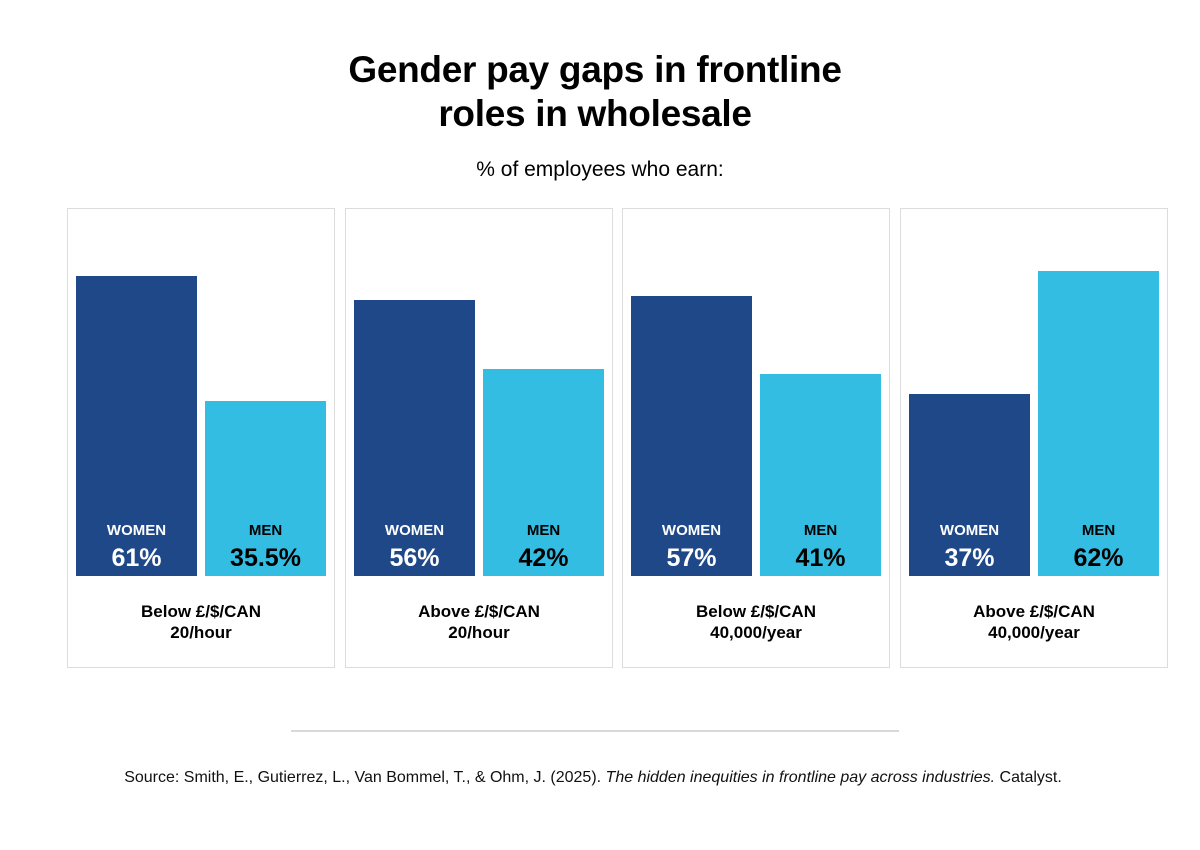 This screenshot has height=850, width=1200. What do you see at coordinates (1098, 558) in the screenshot?
I see `bar-value-label: 62%` at bounding box center [1098, 558].